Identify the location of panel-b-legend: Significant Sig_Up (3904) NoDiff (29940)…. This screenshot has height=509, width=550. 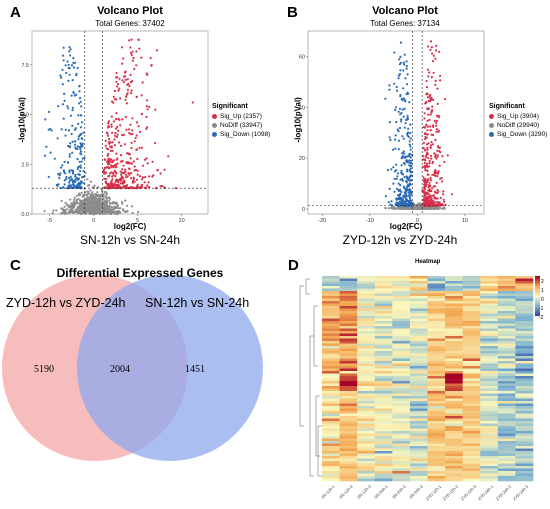
(518, 121).